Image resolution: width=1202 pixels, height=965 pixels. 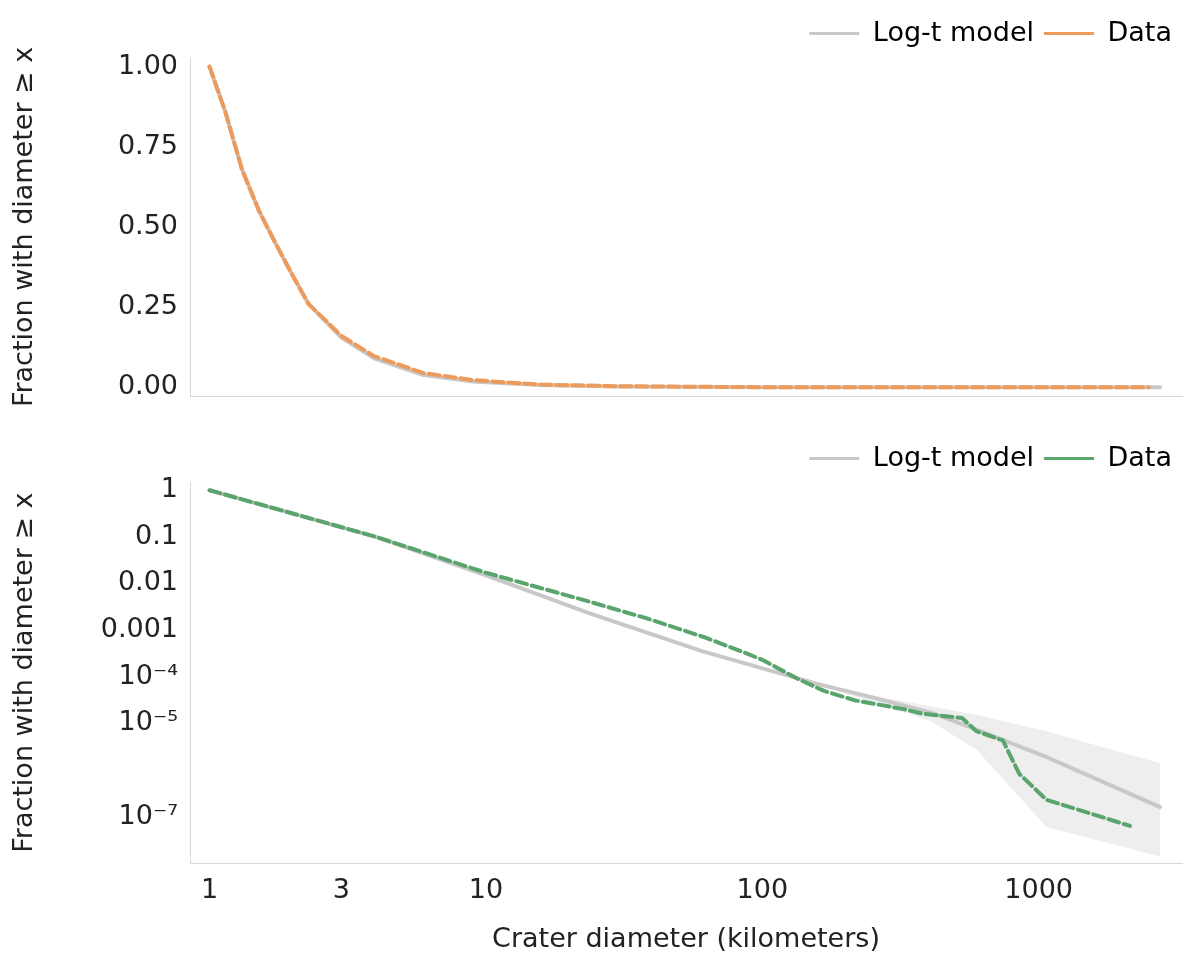 I want to click on x-tick-label: 100, so click(x=762, y=889).